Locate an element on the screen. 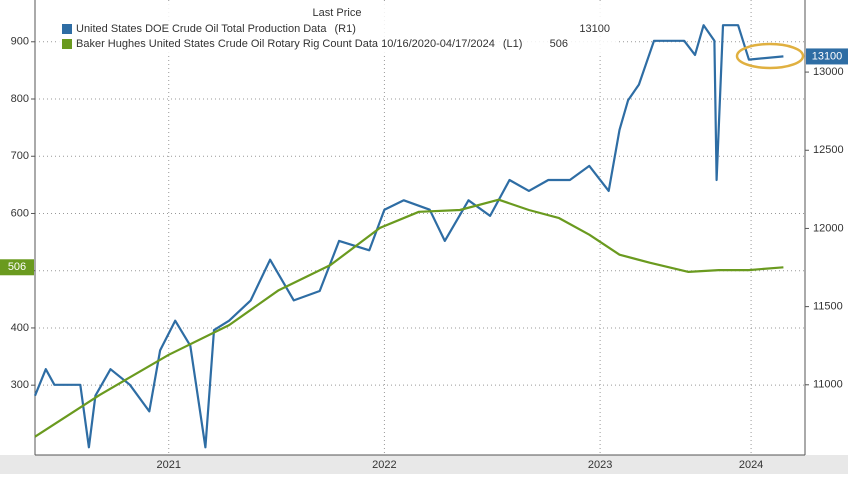  x-axis-band is located at coordinates (424, 464).